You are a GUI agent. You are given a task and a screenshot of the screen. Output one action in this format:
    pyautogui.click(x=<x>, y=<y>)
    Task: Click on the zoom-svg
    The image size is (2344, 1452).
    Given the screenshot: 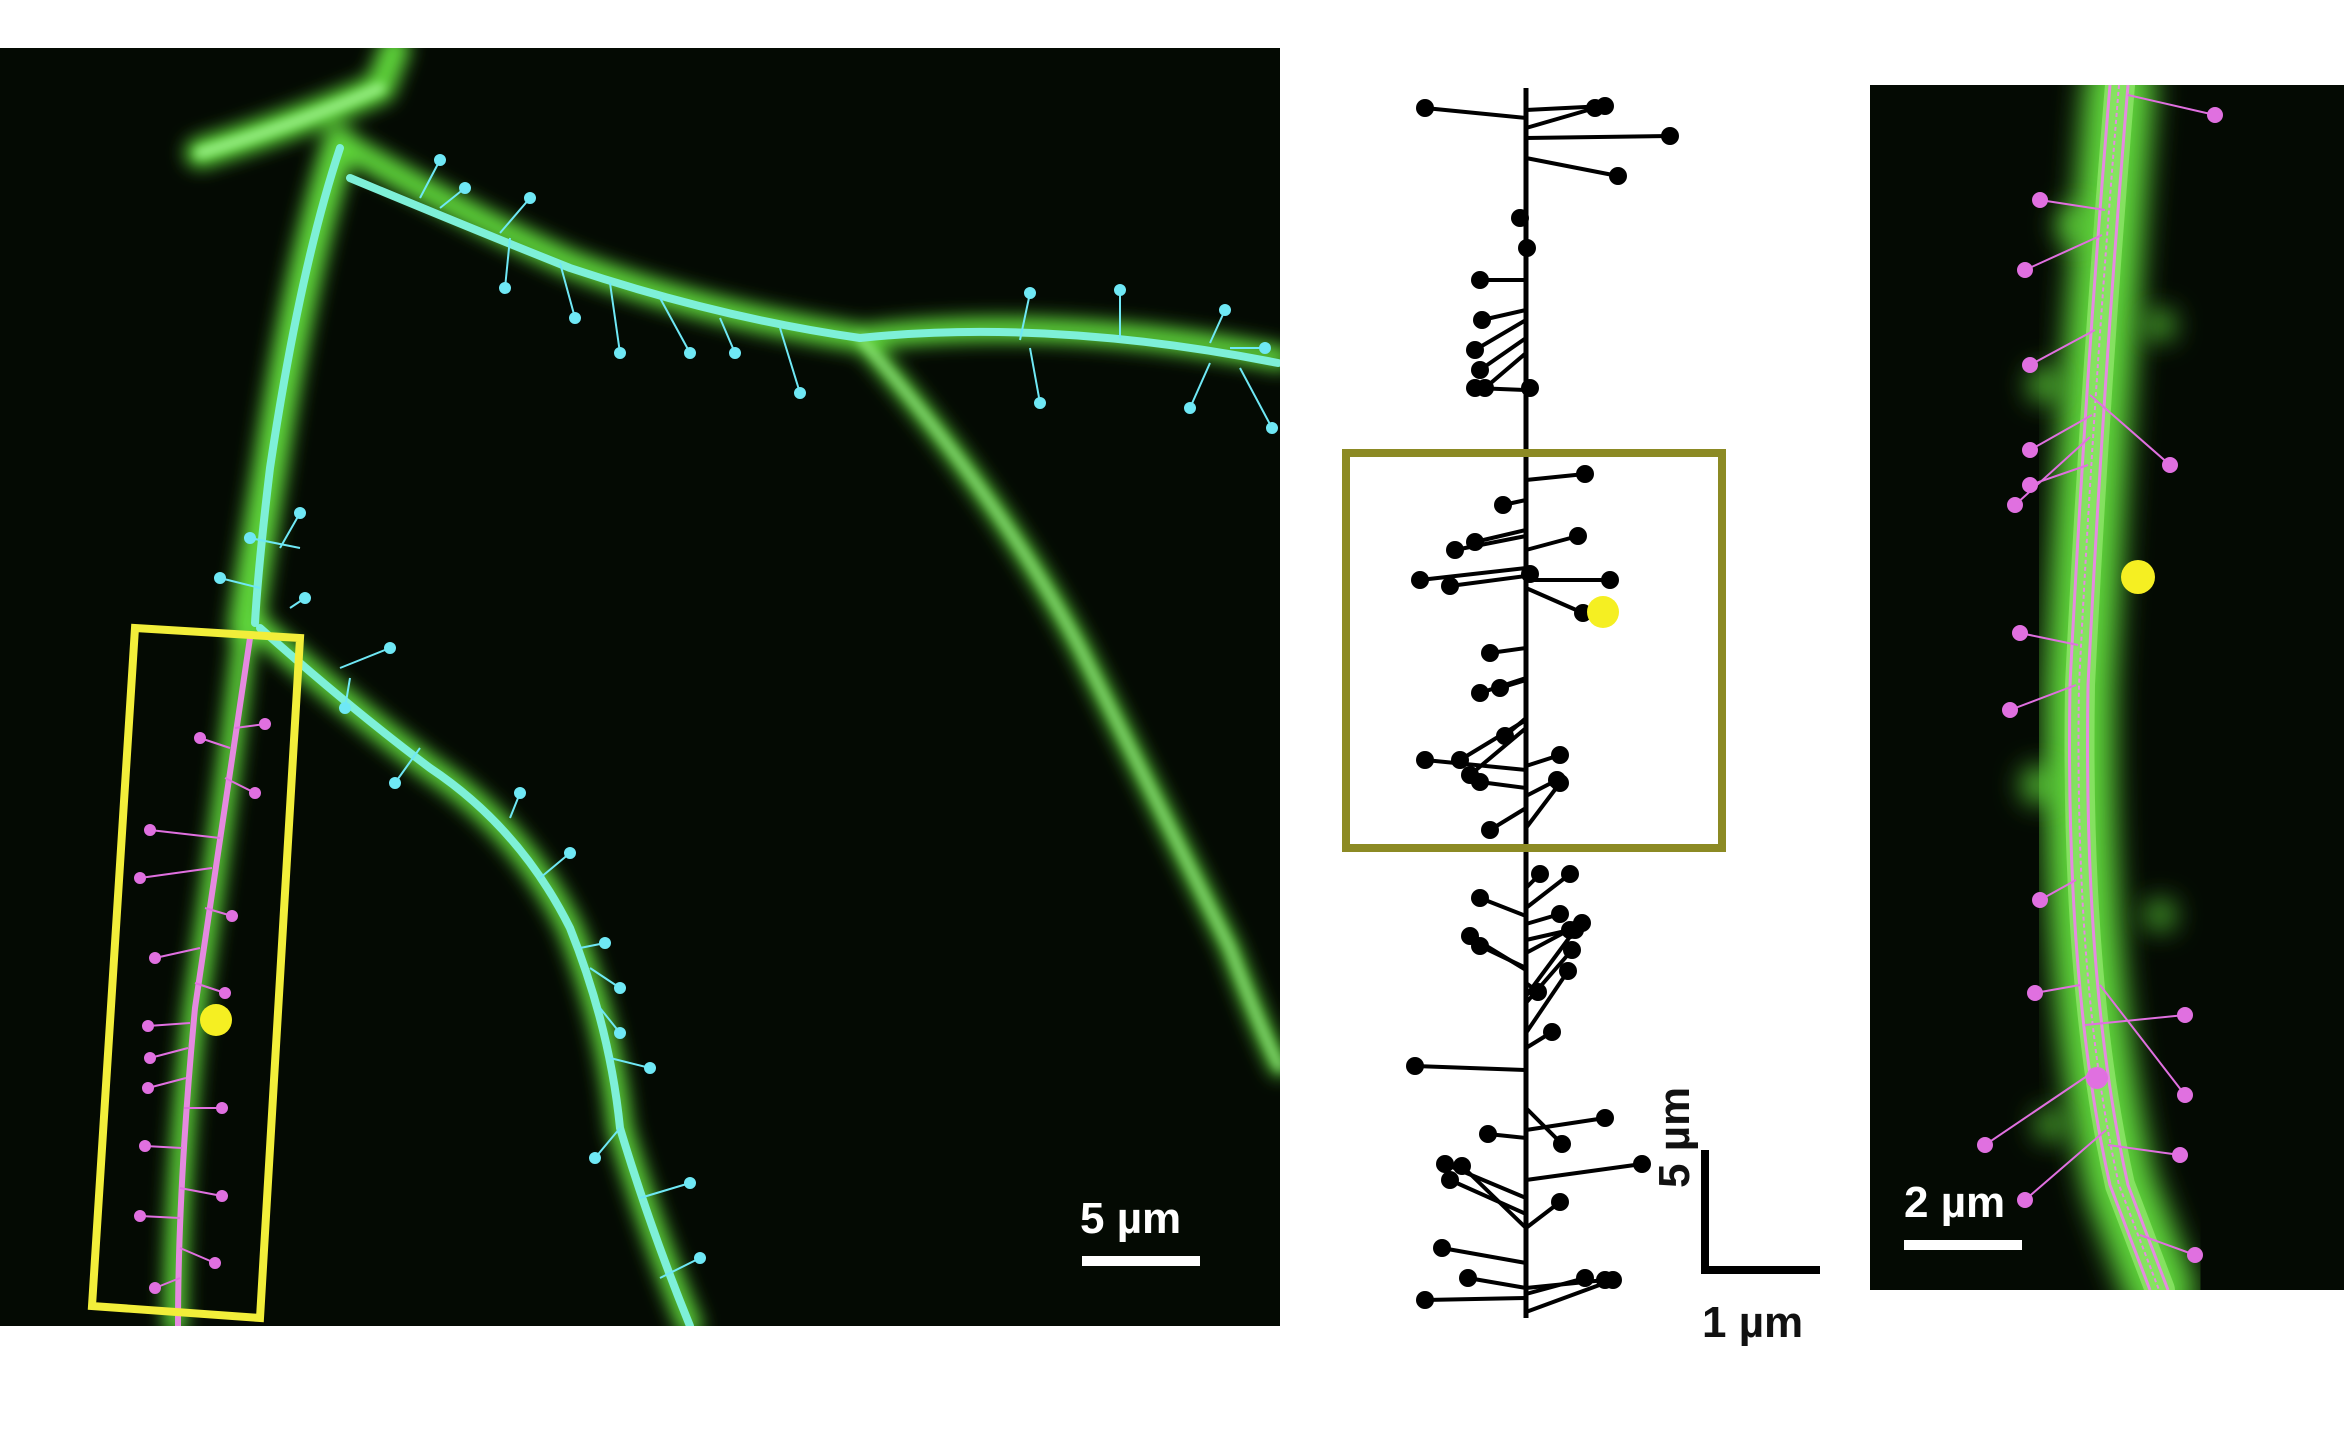 What is the action you would take?
    pyautogui.click(x=2100, y=687)
    